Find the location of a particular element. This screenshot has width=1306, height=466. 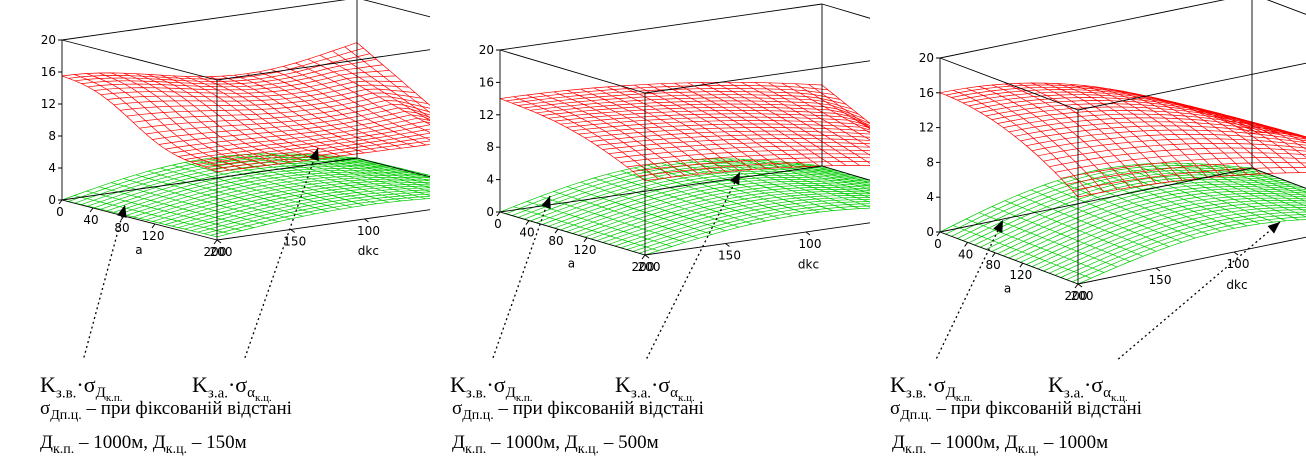

y-axis-label: dkc is located at coordinates (1236, 285).